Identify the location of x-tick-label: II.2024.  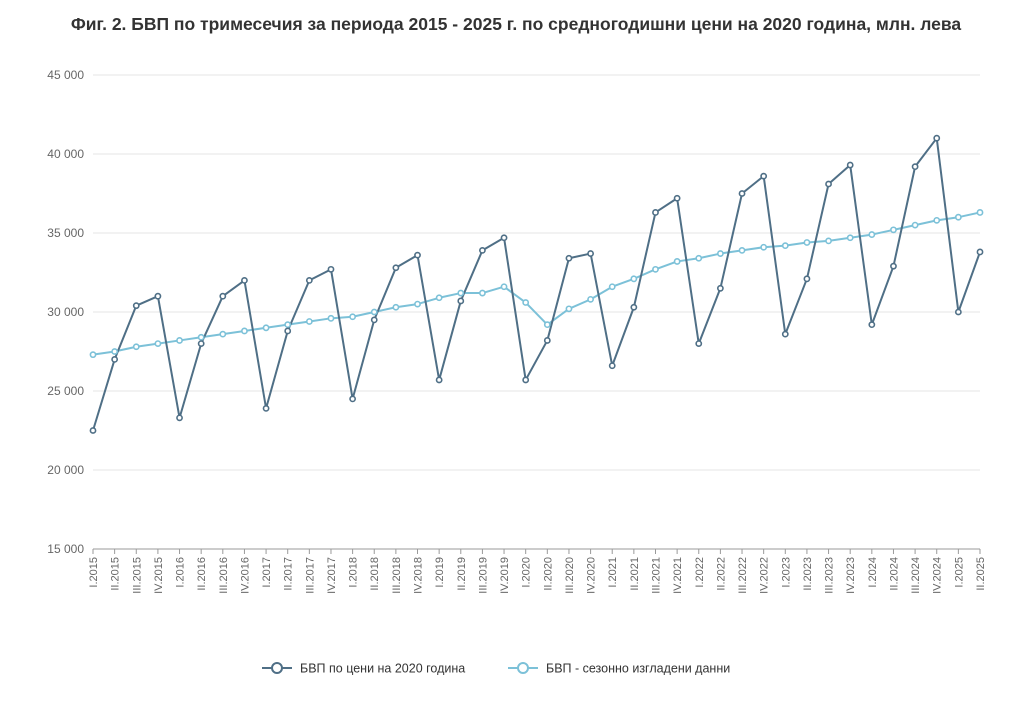
(894, 574).